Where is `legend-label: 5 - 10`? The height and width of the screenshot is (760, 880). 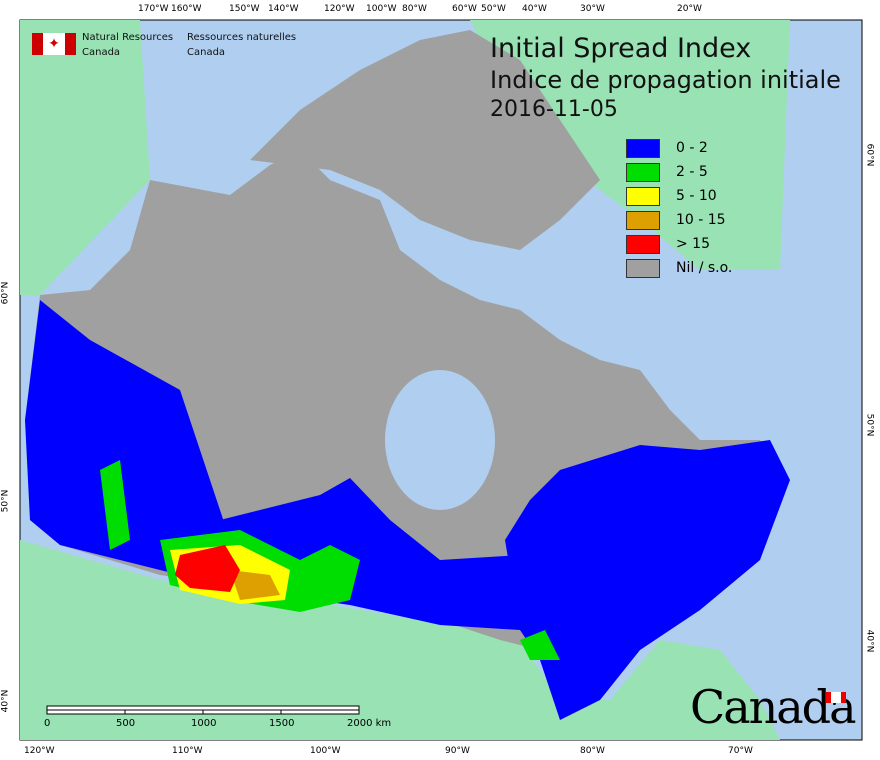
legend-label: 5 - 10 is located at coordinates (696, 196).